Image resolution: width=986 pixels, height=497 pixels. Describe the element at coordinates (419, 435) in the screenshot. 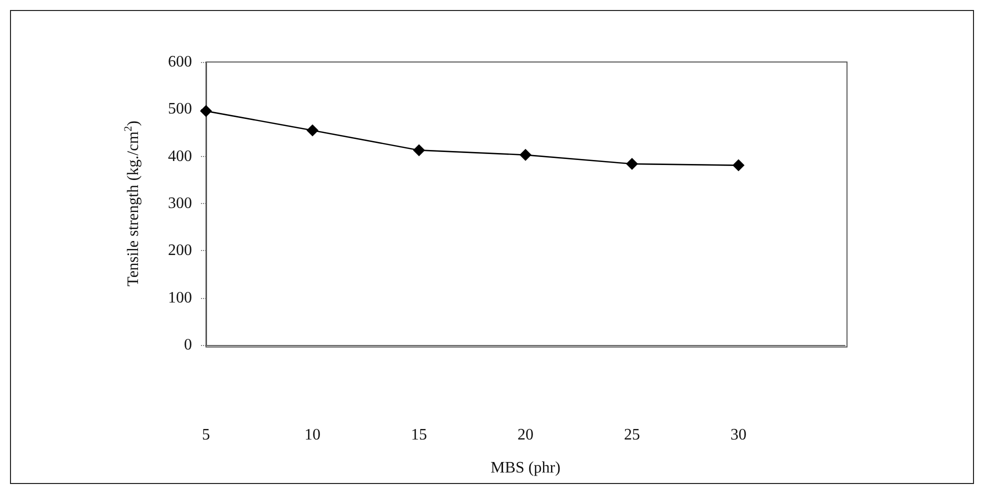

I see `x-tick-label: 15` at that location.